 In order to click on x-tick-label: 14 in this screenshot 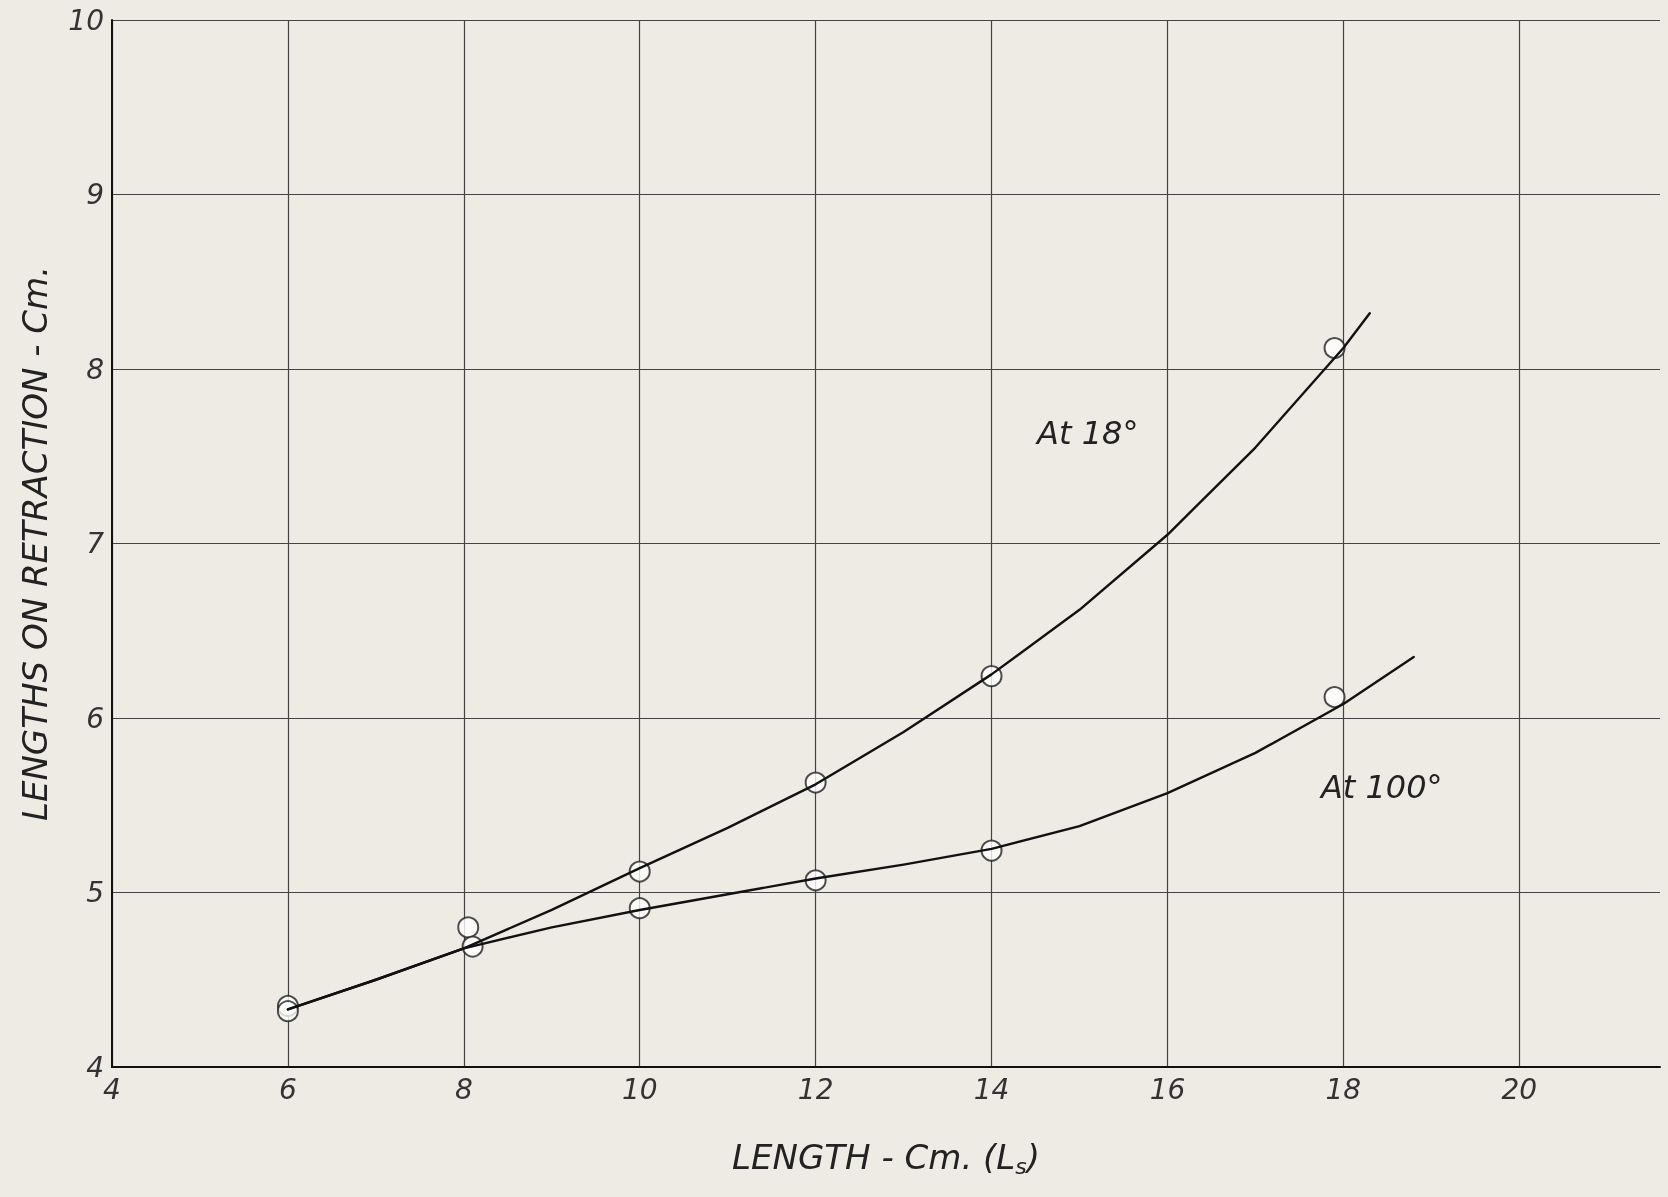, I will do `click(991, 1089)`.